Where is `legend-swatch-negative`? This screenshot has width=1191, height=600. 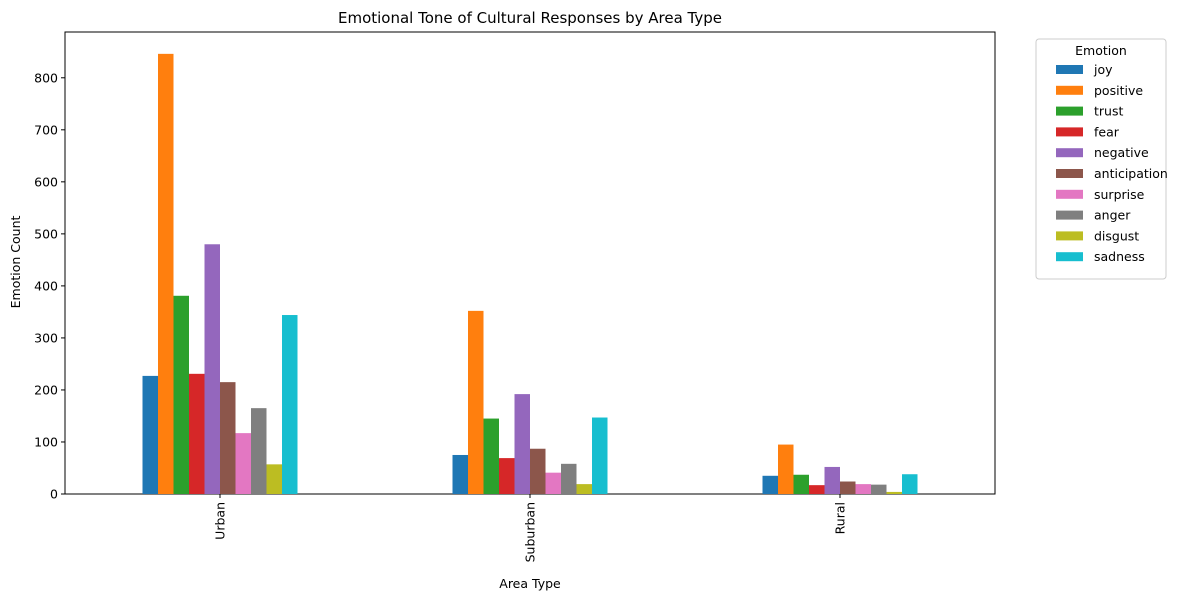
legend-swatch-negative is located at coordinates (1069, 153).